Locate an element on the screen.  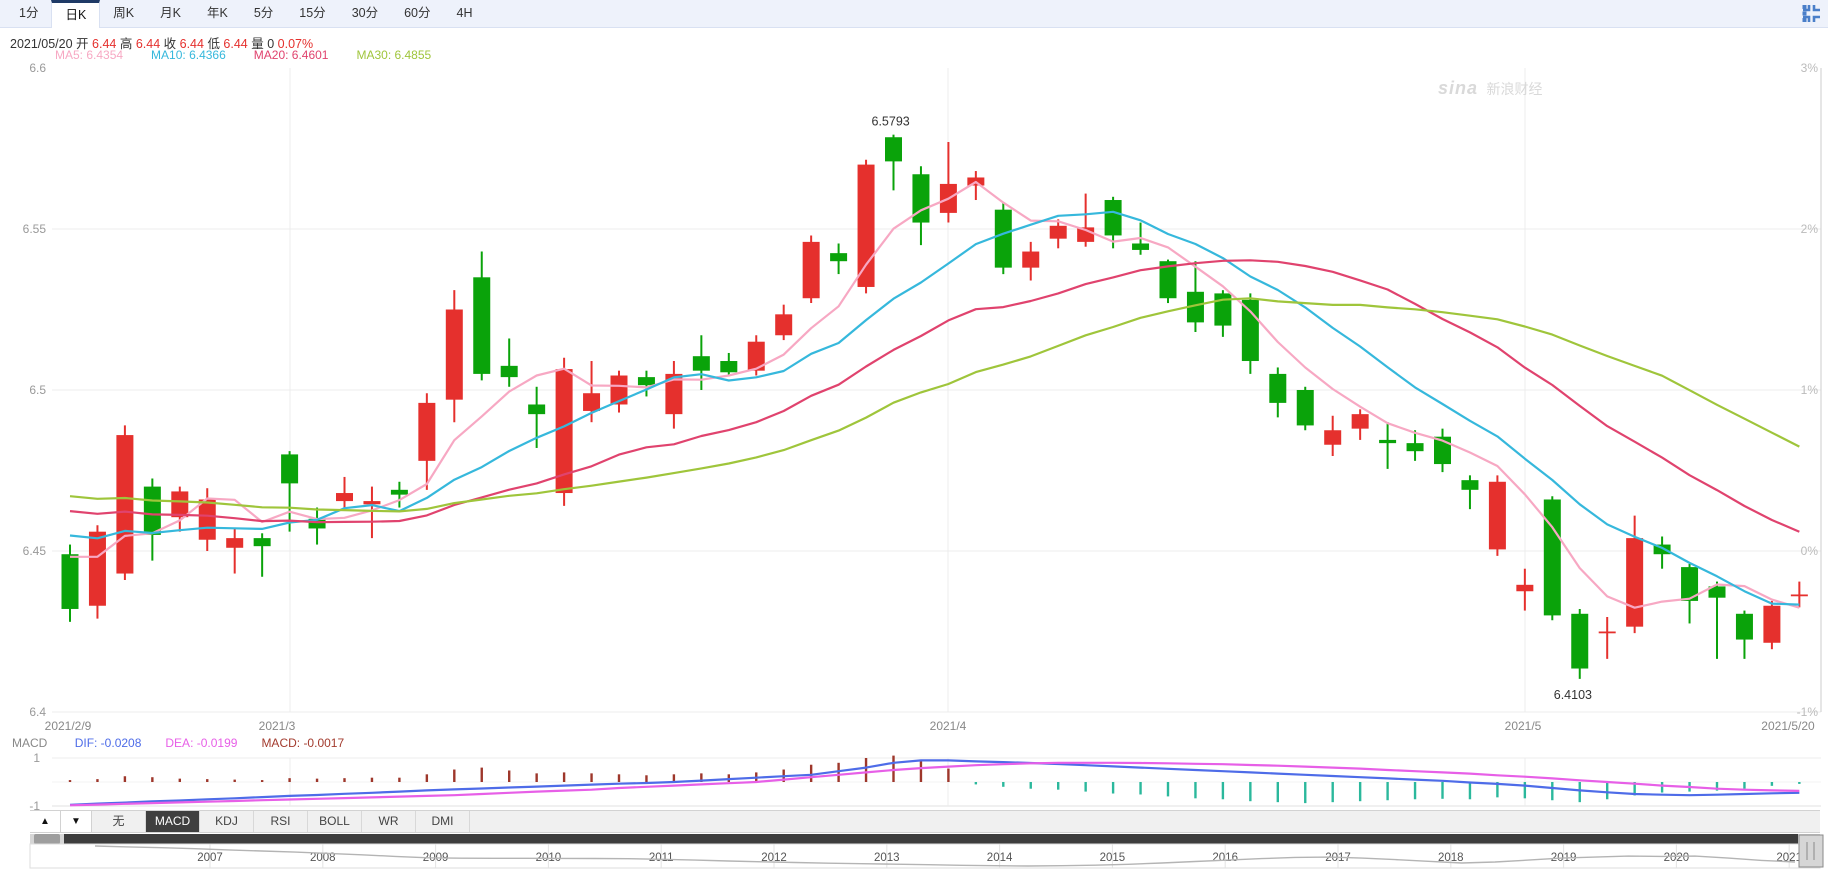
x-axis-label: 2021/5 is located at coordinates (1523, 726).